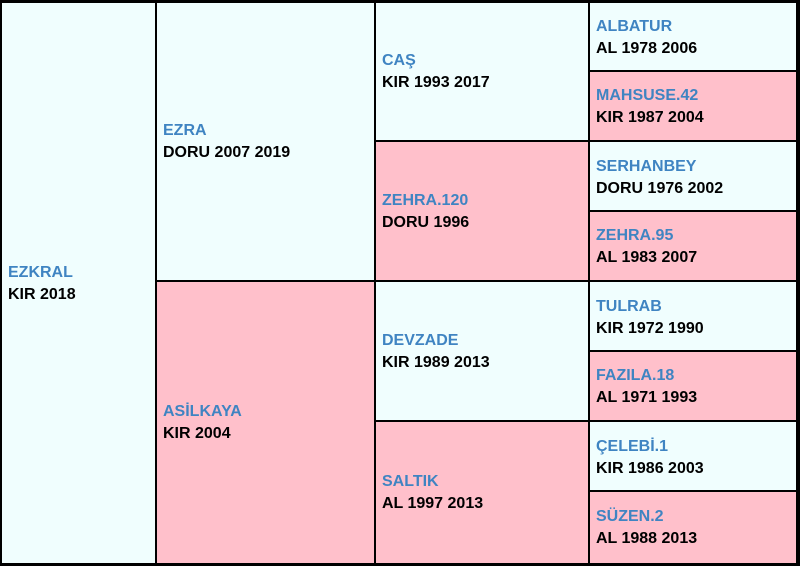 The width and height of the screenshot is (800, 566). I want to click on ancestor-name: FAZILA.18, so click(635, 375).